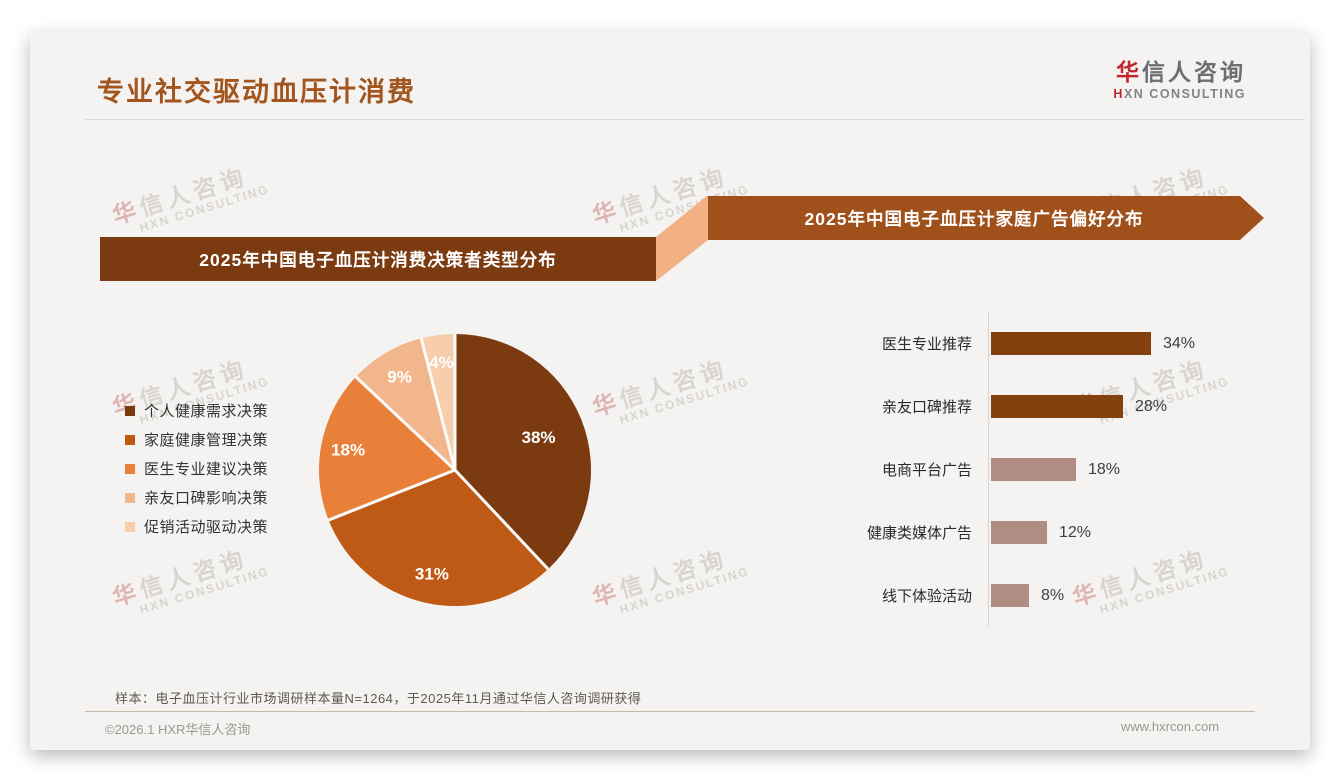  What do you see at coordinates (1139, 595) in the screenshot?
I see `bar-track: 8%` at bounding box center [1139, 595].